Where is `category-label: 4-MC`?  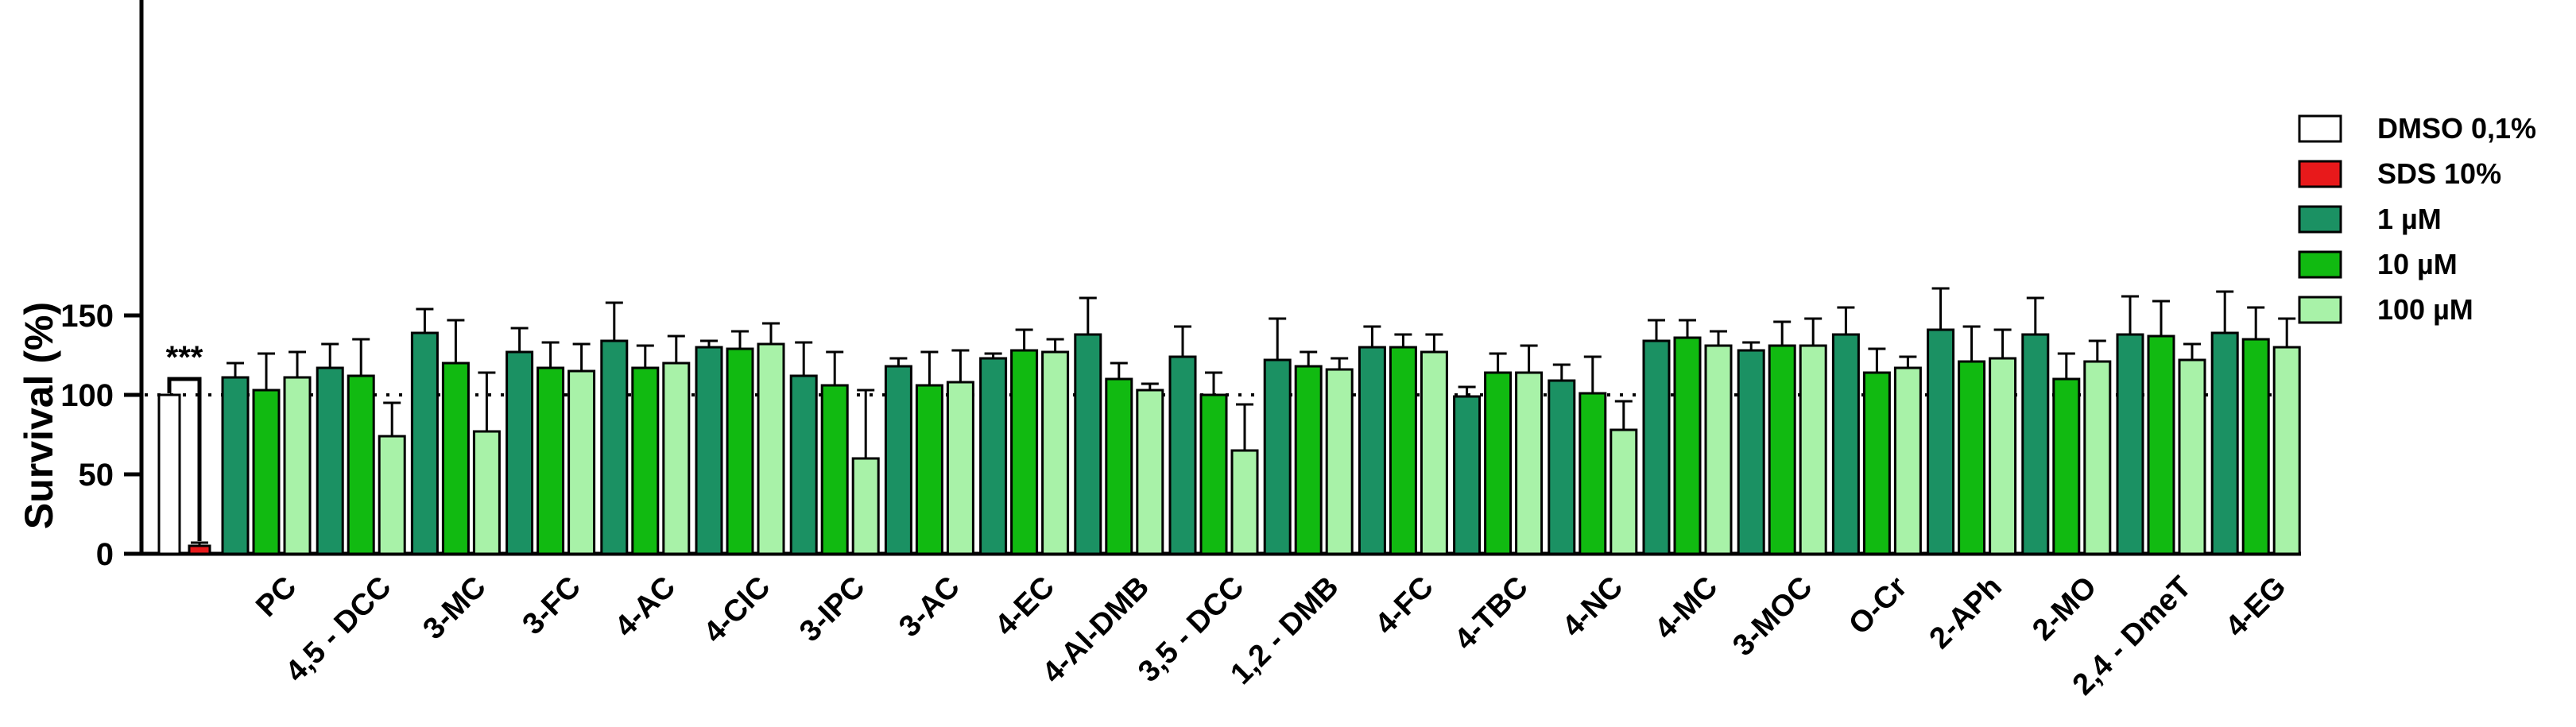 category-label: 4-MC is located at coordinates (1686, 608).